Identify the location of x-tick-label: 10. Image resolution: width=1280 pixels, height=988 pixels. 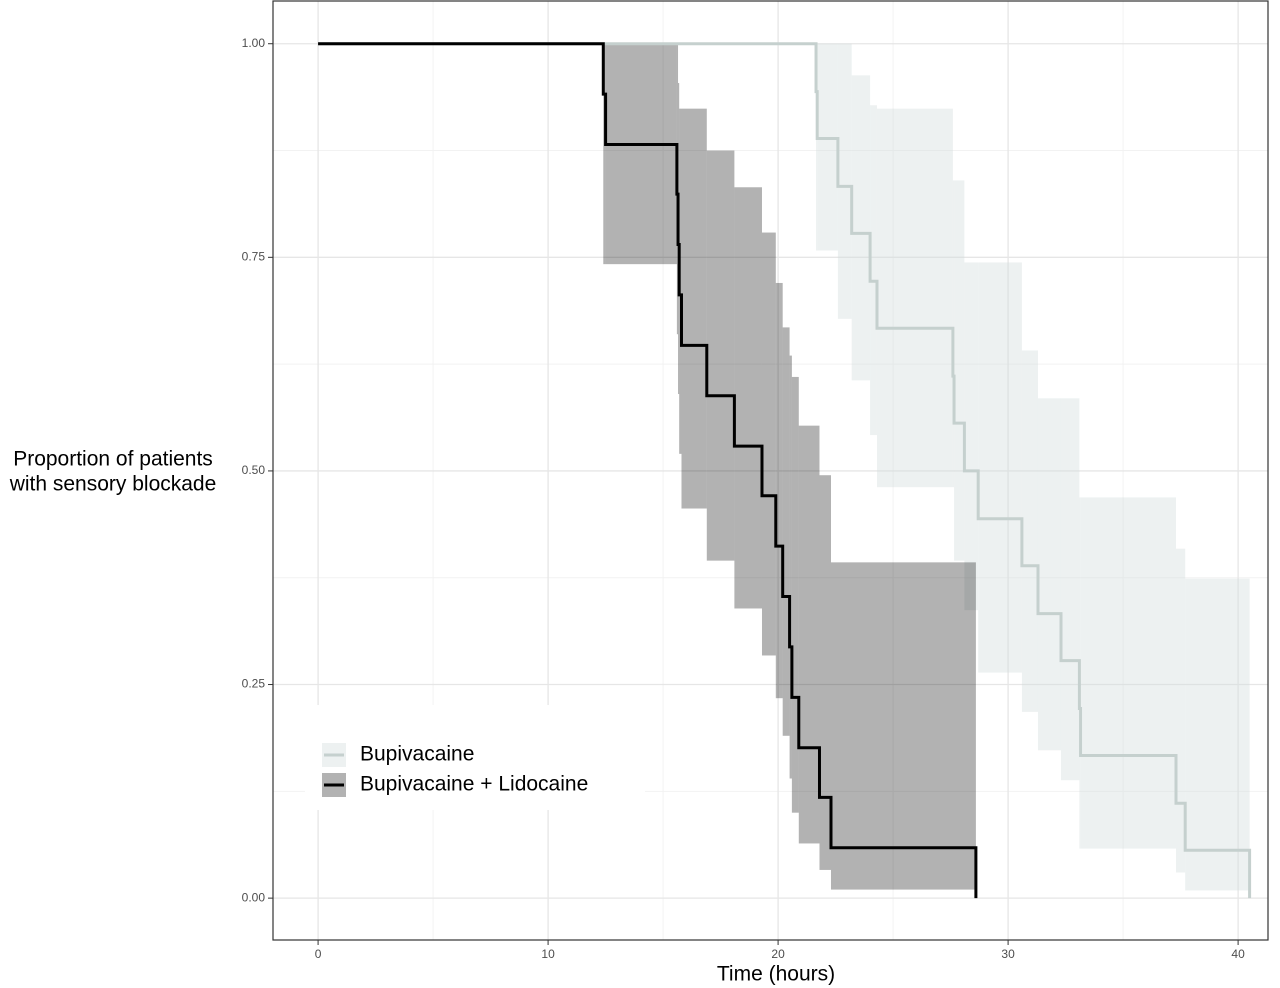
(548, 954).